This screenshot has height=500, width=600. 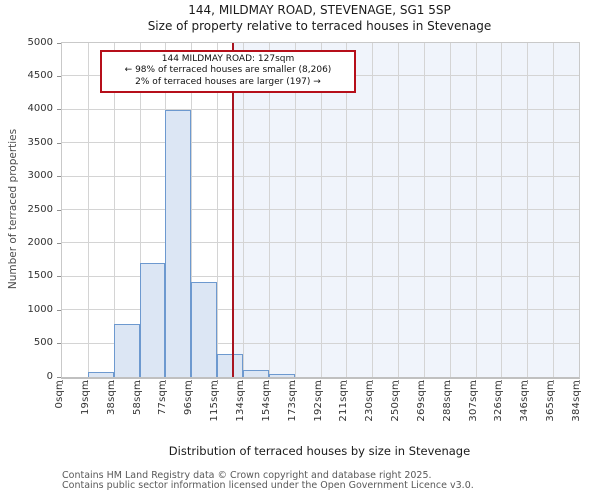 I want to click on y-axis-ticks: 0 500 1000 1500 2000 2500 3000 3500 4000 4500 5000, so click(x=26, y=209).